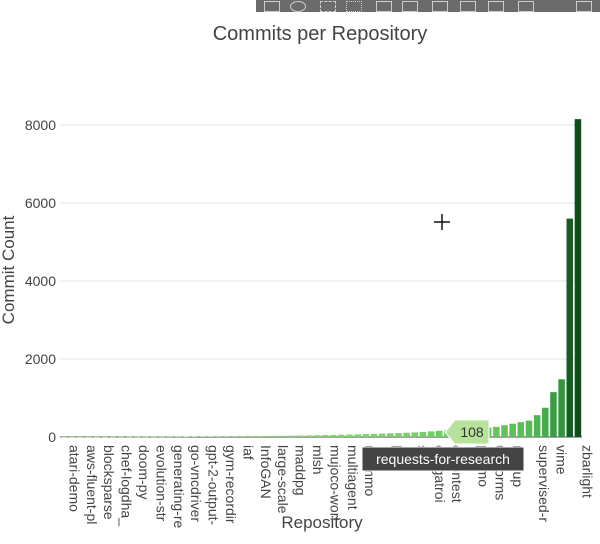 This screenshot has height=544, width=600. I want to click on x-tick-label: blocksparse, so click(109, 482).